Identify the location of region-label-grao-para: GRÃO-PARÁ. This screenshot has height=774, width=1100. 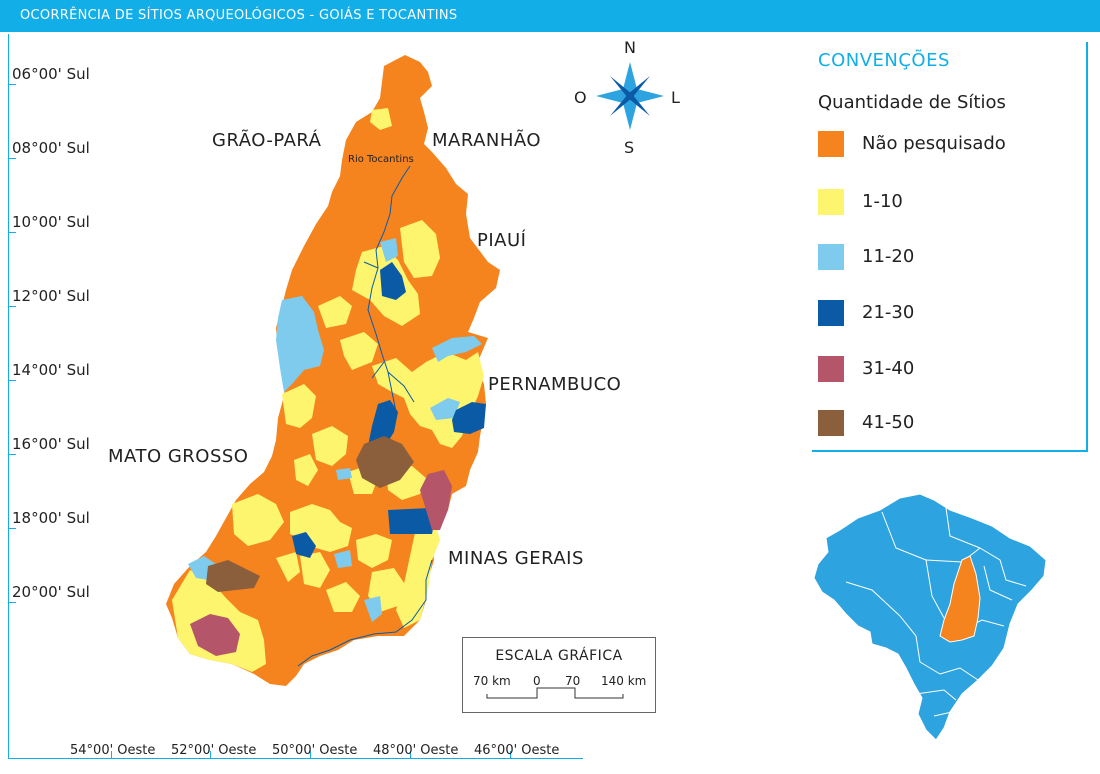
(267, 140).